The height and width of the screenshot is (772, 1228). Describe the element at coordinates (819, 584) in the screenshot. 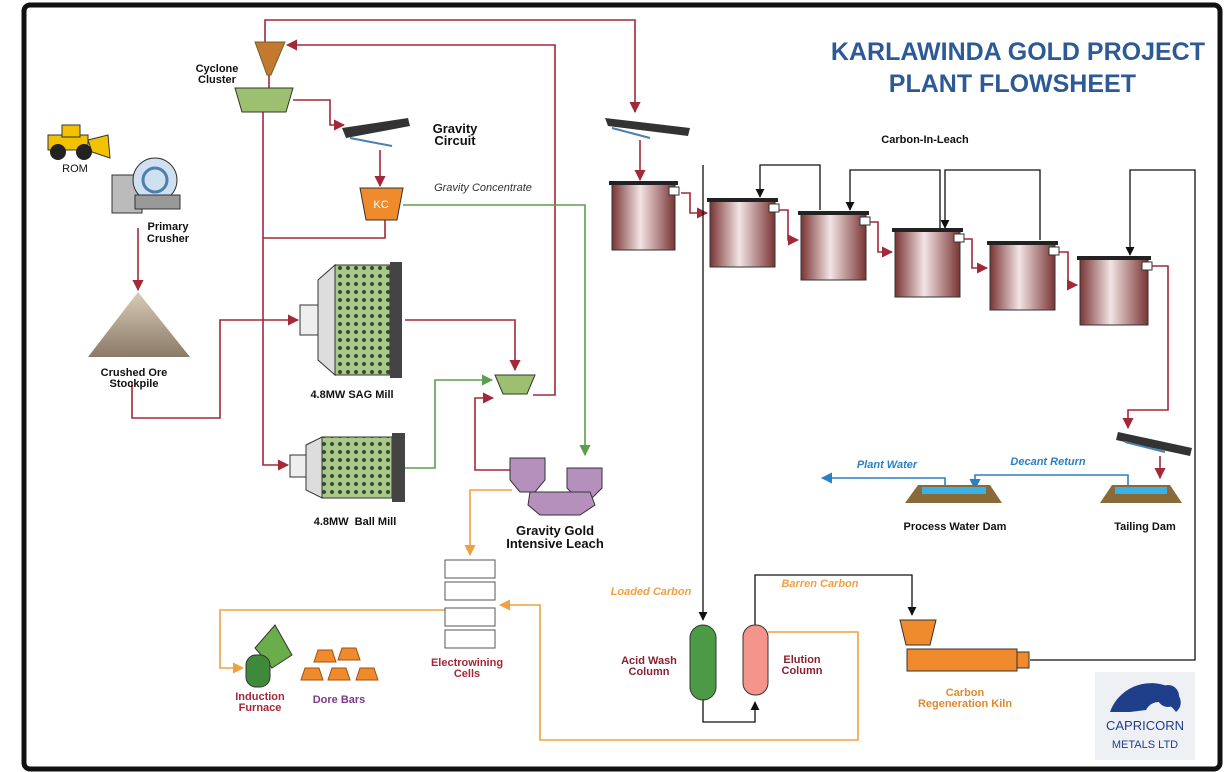

I see `labels: Barren Carbon` at that location.